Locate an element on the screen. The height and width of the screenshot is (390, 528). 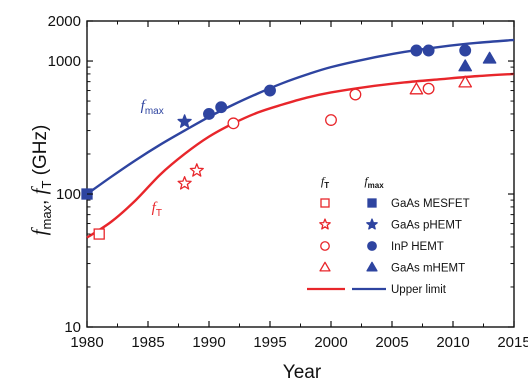
curve-annotations: fmax fT is located at coordinates (152, 158).